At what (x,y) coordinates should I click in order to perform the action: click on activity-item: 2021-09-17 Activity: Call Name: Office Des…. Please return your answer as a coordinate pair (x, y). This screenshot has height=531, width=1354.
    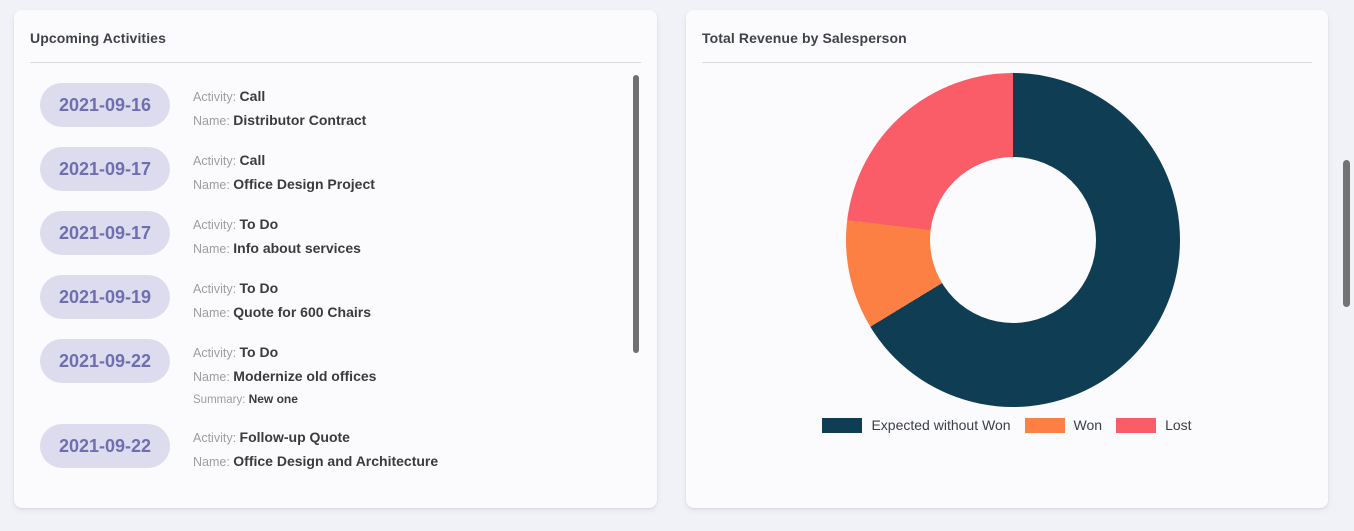
    Looking at the image, I should click on (348, 172).